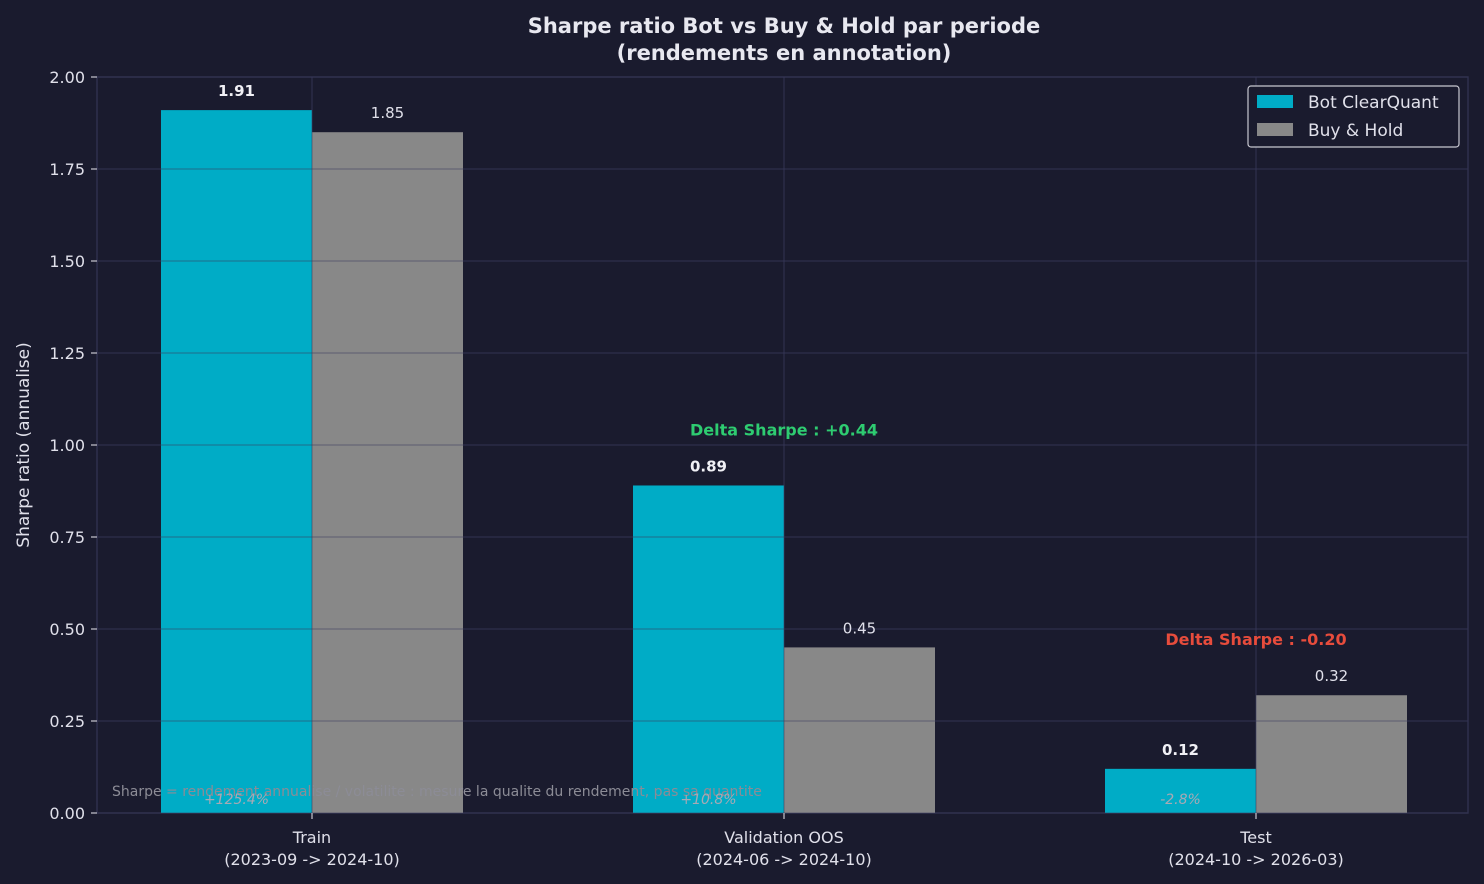 The image size is (1484, 884). Describe the element at coordinates (67, 721) in the screenshot. I see `y-tick-label: 0.25` at that location.